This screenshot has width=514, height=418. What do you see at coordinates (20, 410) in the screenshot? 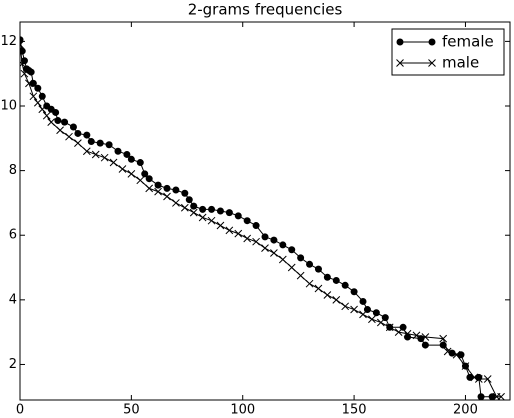
I see `x-tick-label: 0` at bounding box center [20, 410].